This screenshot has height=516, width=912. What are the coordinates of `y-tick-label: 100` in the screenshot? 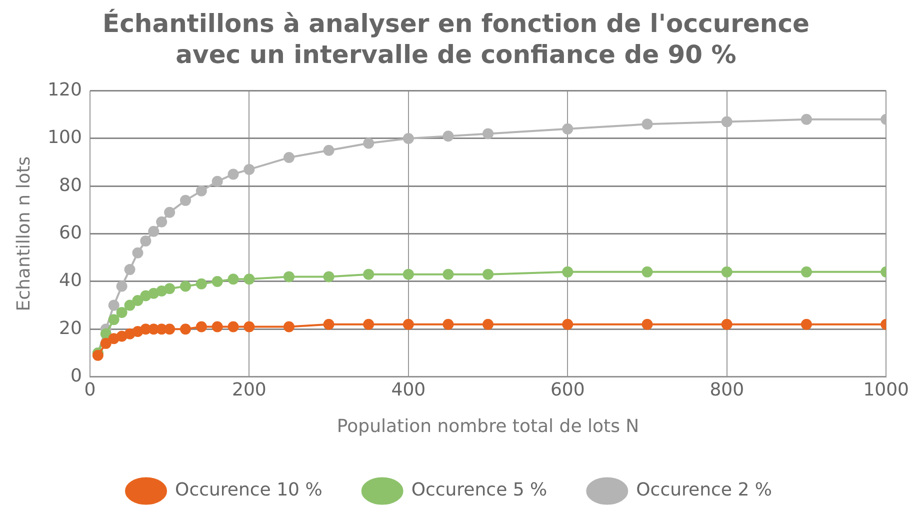 It's located at (65, 137).